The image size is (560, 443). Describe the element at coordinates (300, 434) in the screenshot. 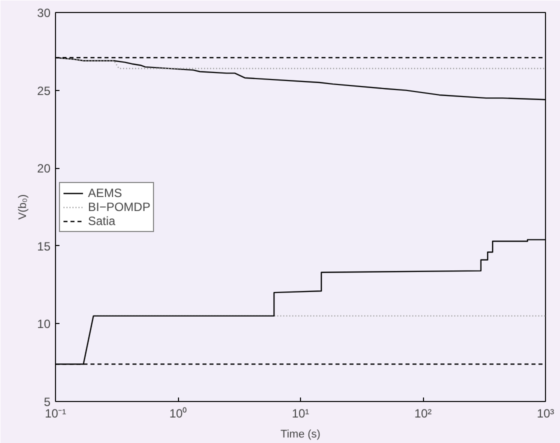

I see `x-axis-title: Time (s)` at that location.